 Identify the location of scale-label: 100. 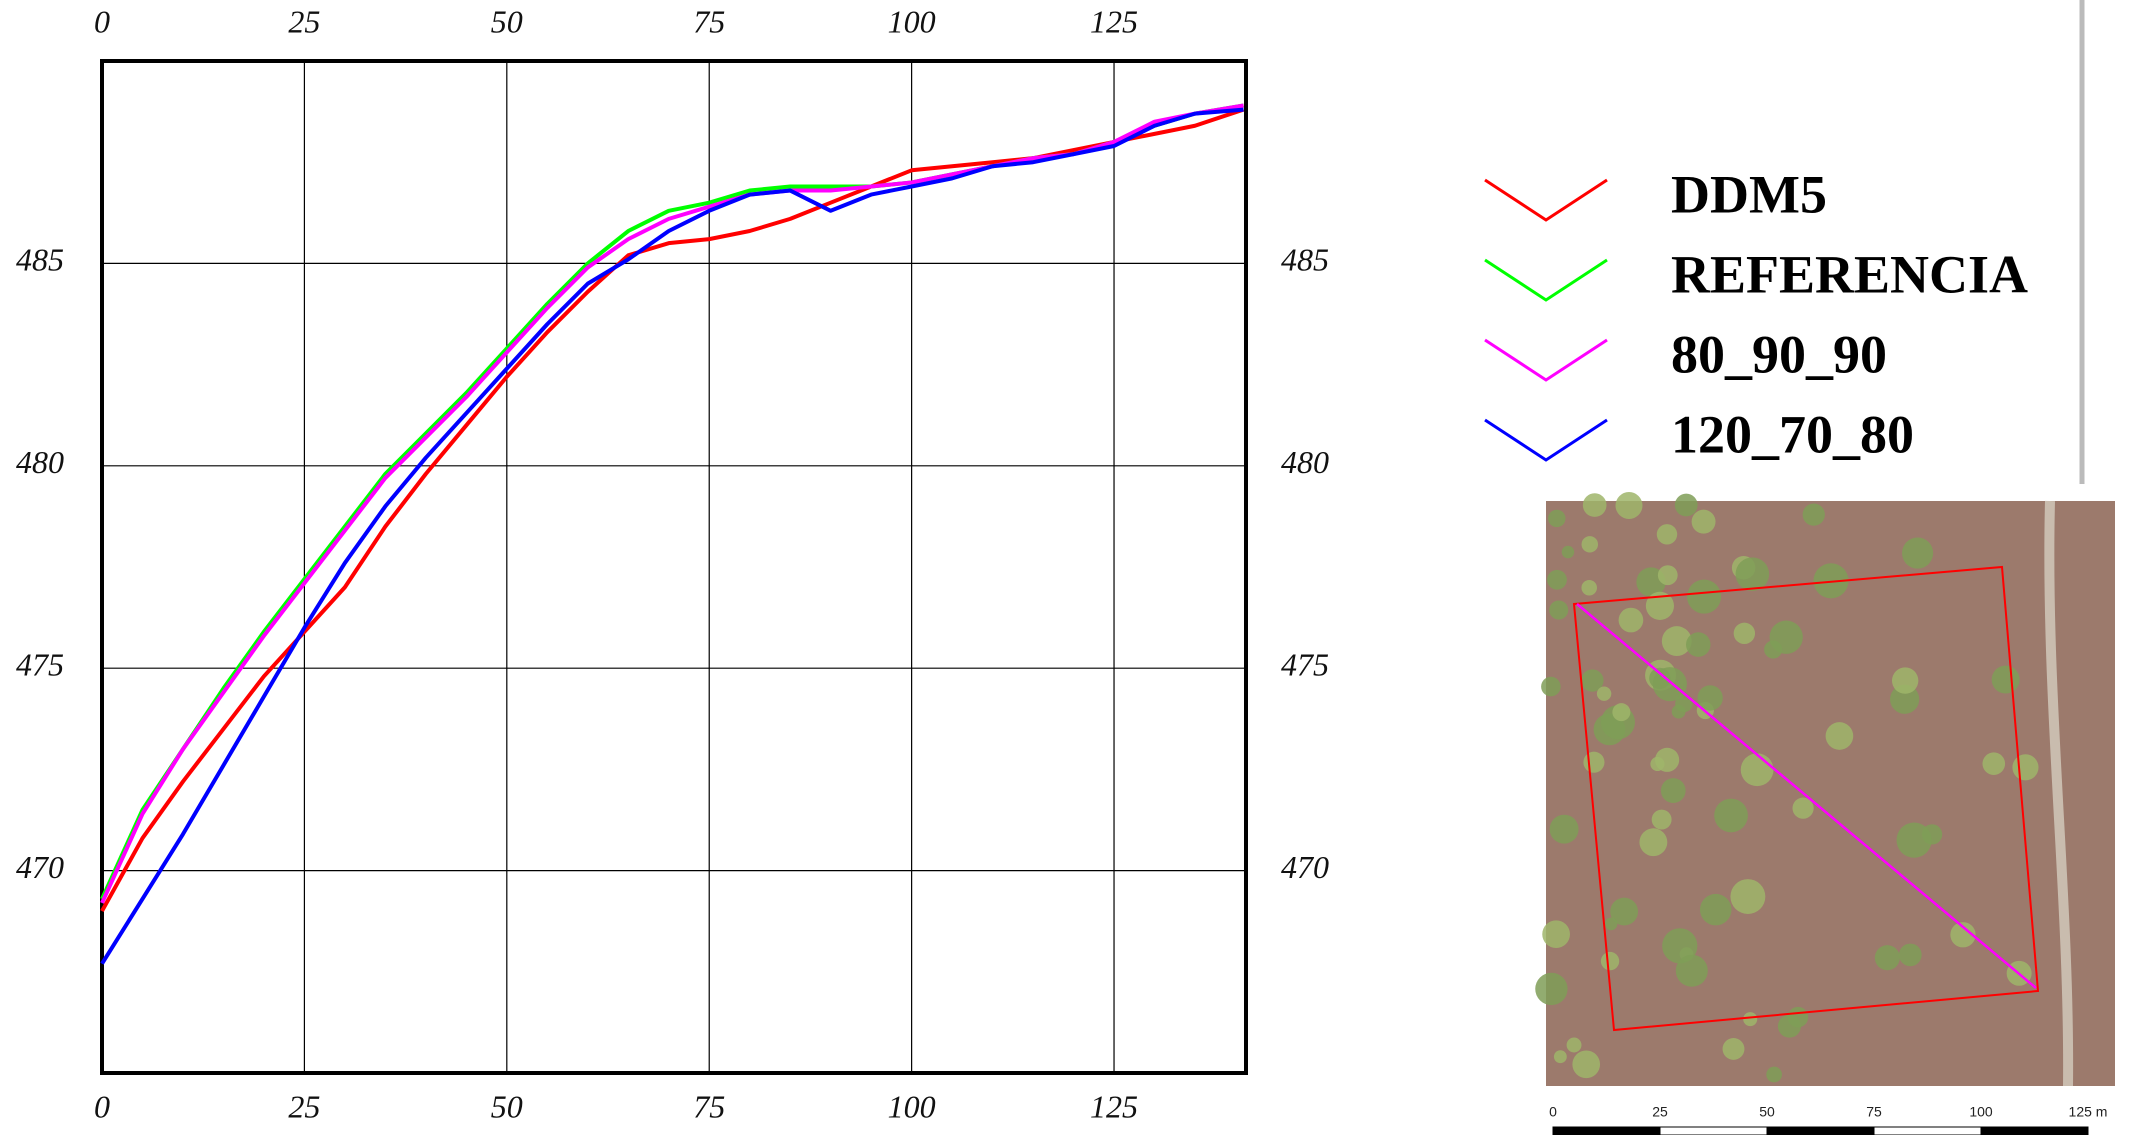
(1981, 1112).